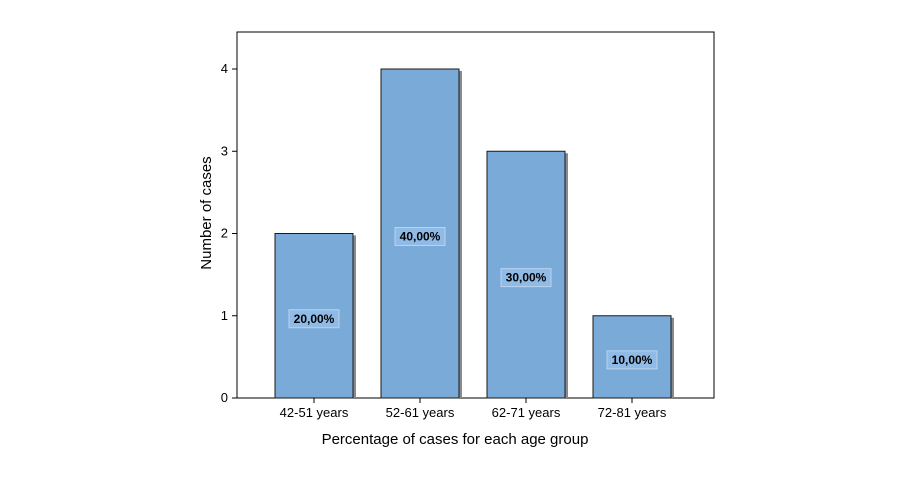 This screenshot has height=500, width=900. What do you see at coordinates (224, 150) in the screenshot?
I see `y-tick-label: 3` at bounding box center [224, 150].